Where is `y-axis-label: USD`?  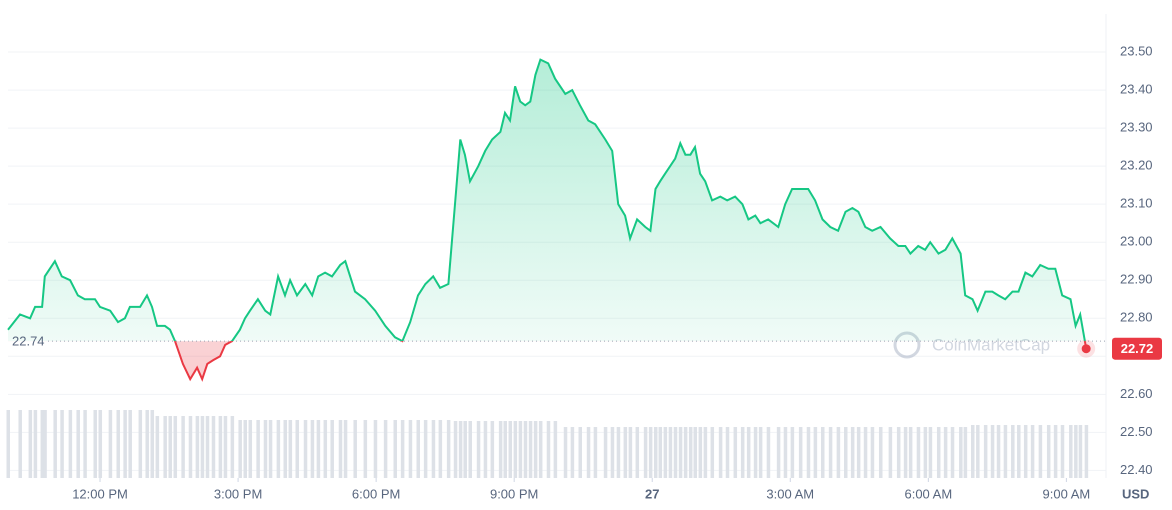
y-axis-label: USD is located at coordinates (1135, 493).